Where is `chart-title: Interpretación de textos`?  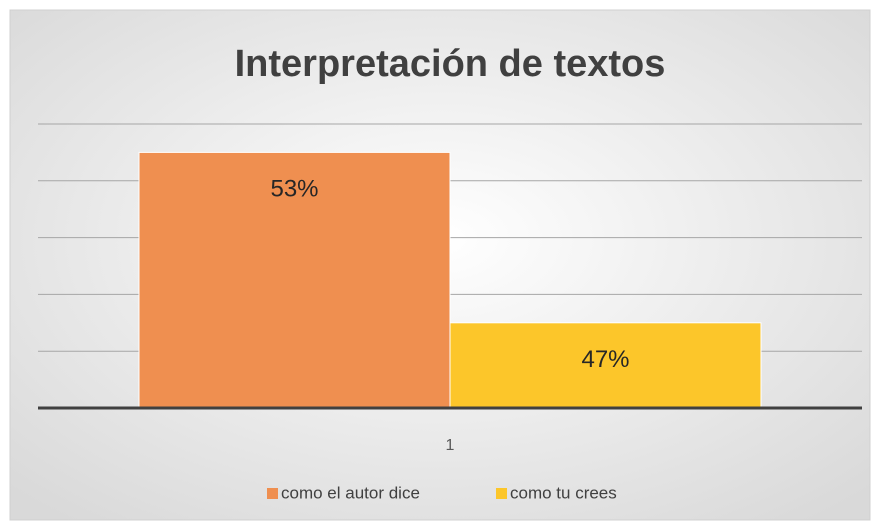 chart-title: Interpretación de textos is located at coordinates (450, 64).